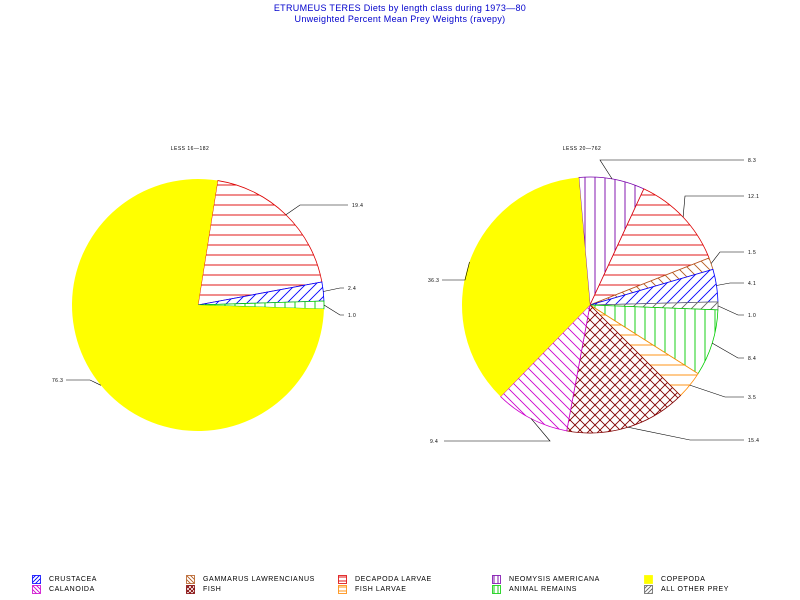 Image resolution: width=800 pixels, height=600 pixels. I want to click on legend-label: FISH, so click(212, 589).